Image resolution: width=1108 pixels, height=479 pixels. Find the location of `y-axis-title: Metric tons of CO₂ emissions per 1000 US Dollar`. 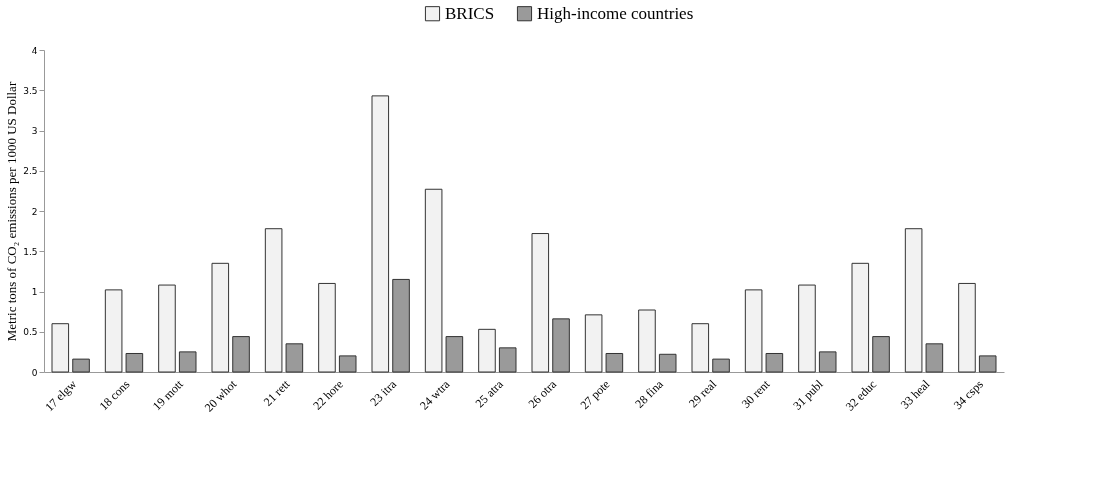

y-axis-title: Metric tons of CO₂ emissions per 1000 US Dollar is located at coordinates (12, 211).